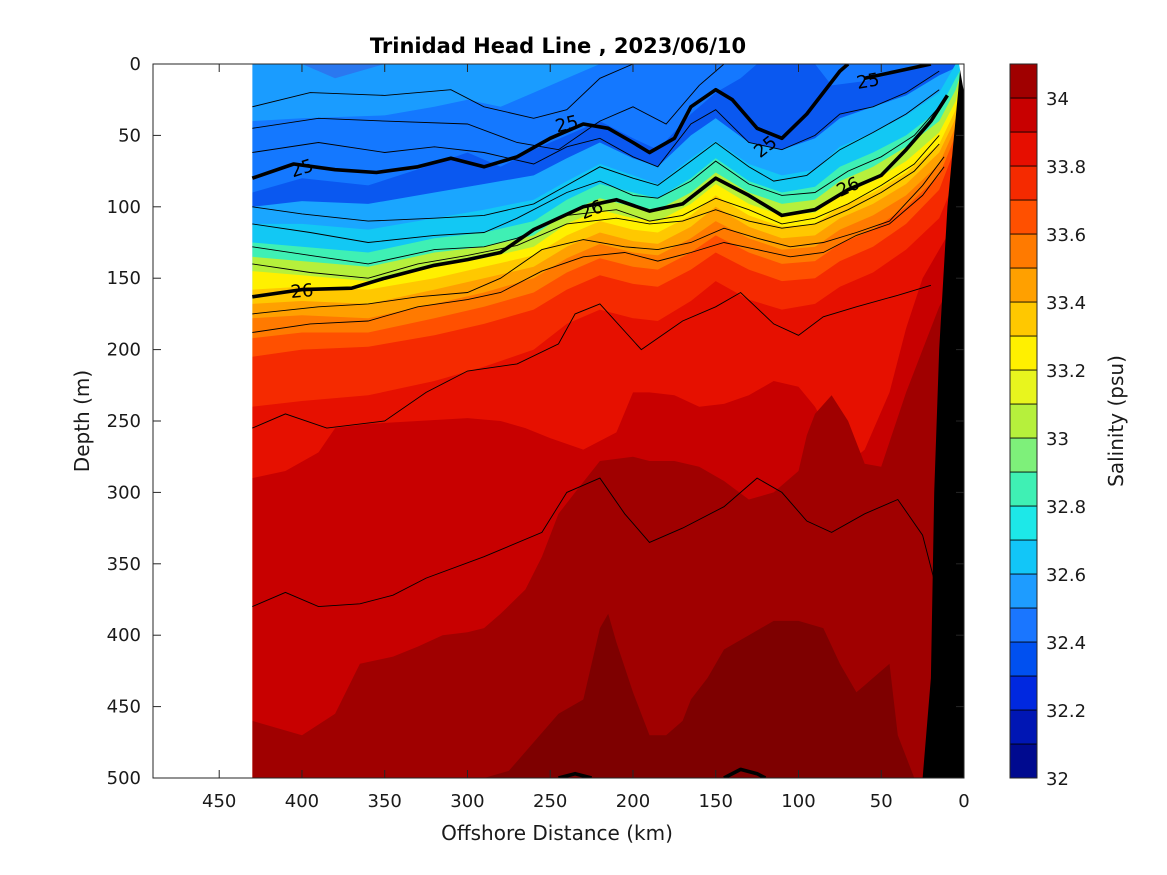 The width and height of the screenshot is (1167, 875). Describe the element at coordinates (385, 801) in the screenshot. I see `x-tick-label: 350` at that location.